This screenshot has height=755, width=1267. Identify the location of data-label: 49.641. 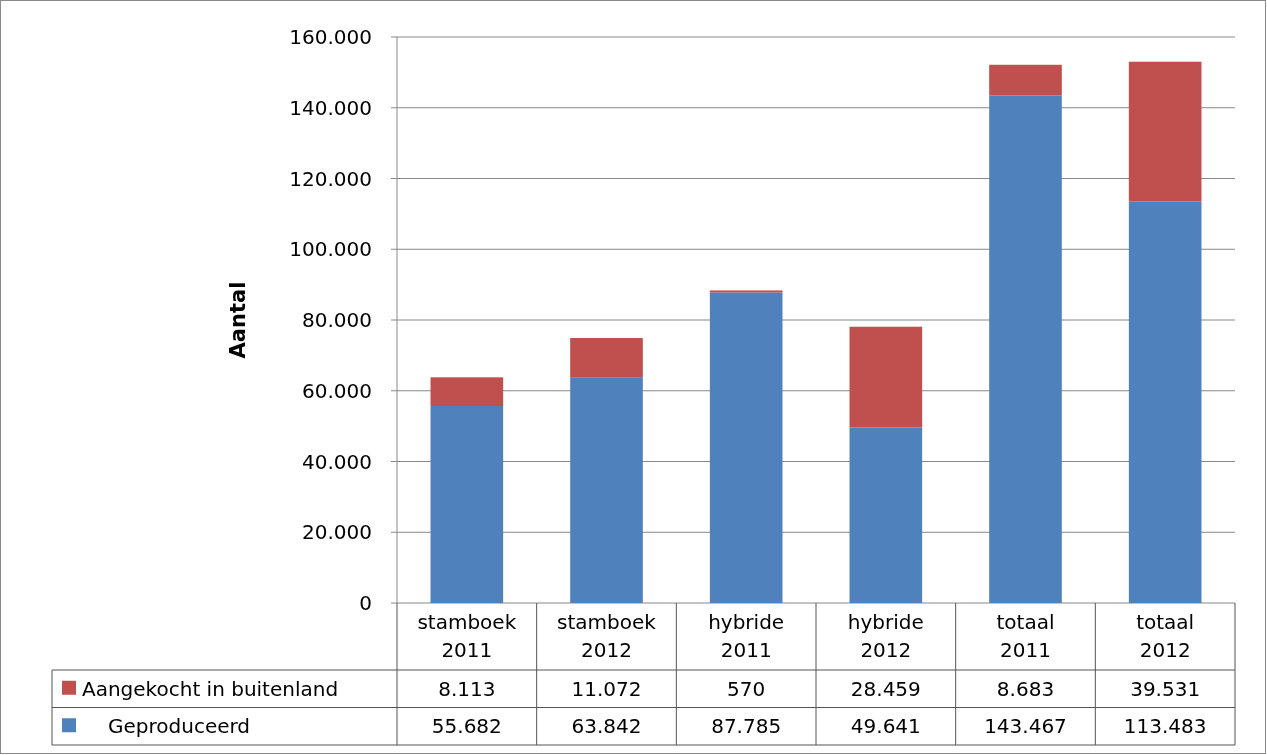
(885, 726).